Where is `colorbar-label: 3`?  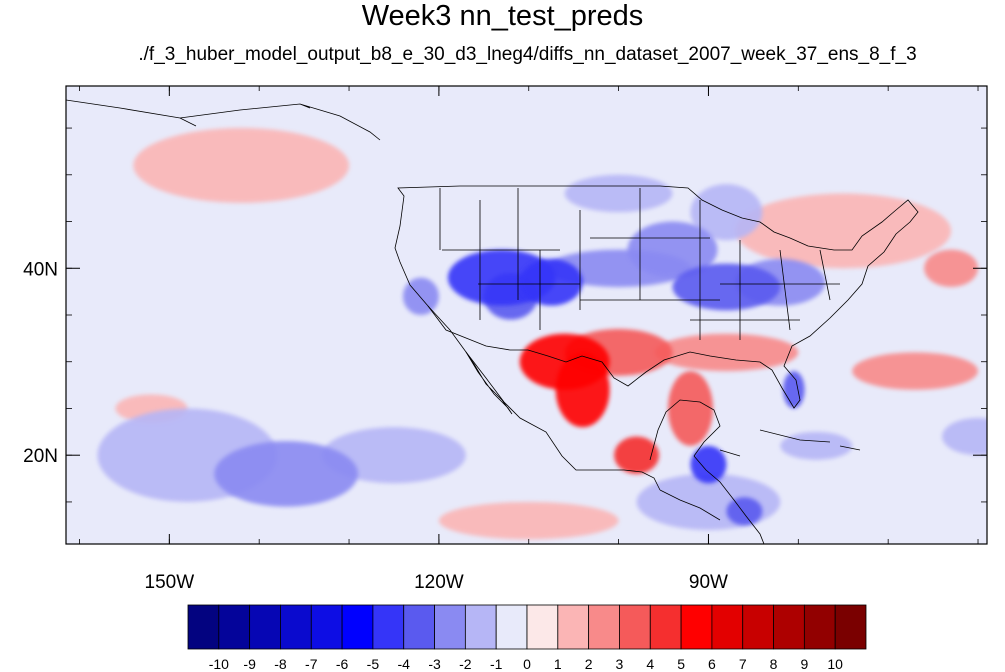
colorbar-label: 3 is located at coordinates (620, 664).